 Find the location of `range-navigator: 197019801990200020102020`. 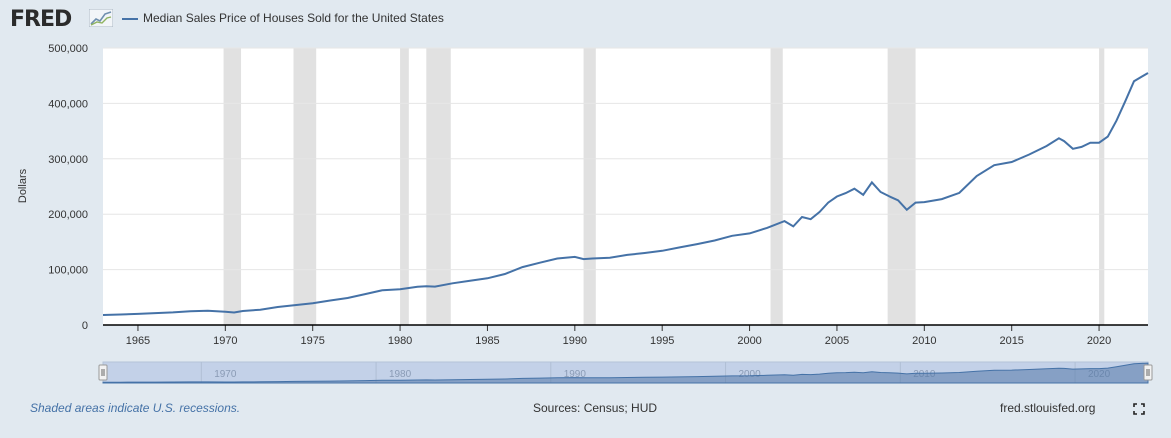

range-navigator: 197019801990200020102020 is located at coordinates (625, 372).